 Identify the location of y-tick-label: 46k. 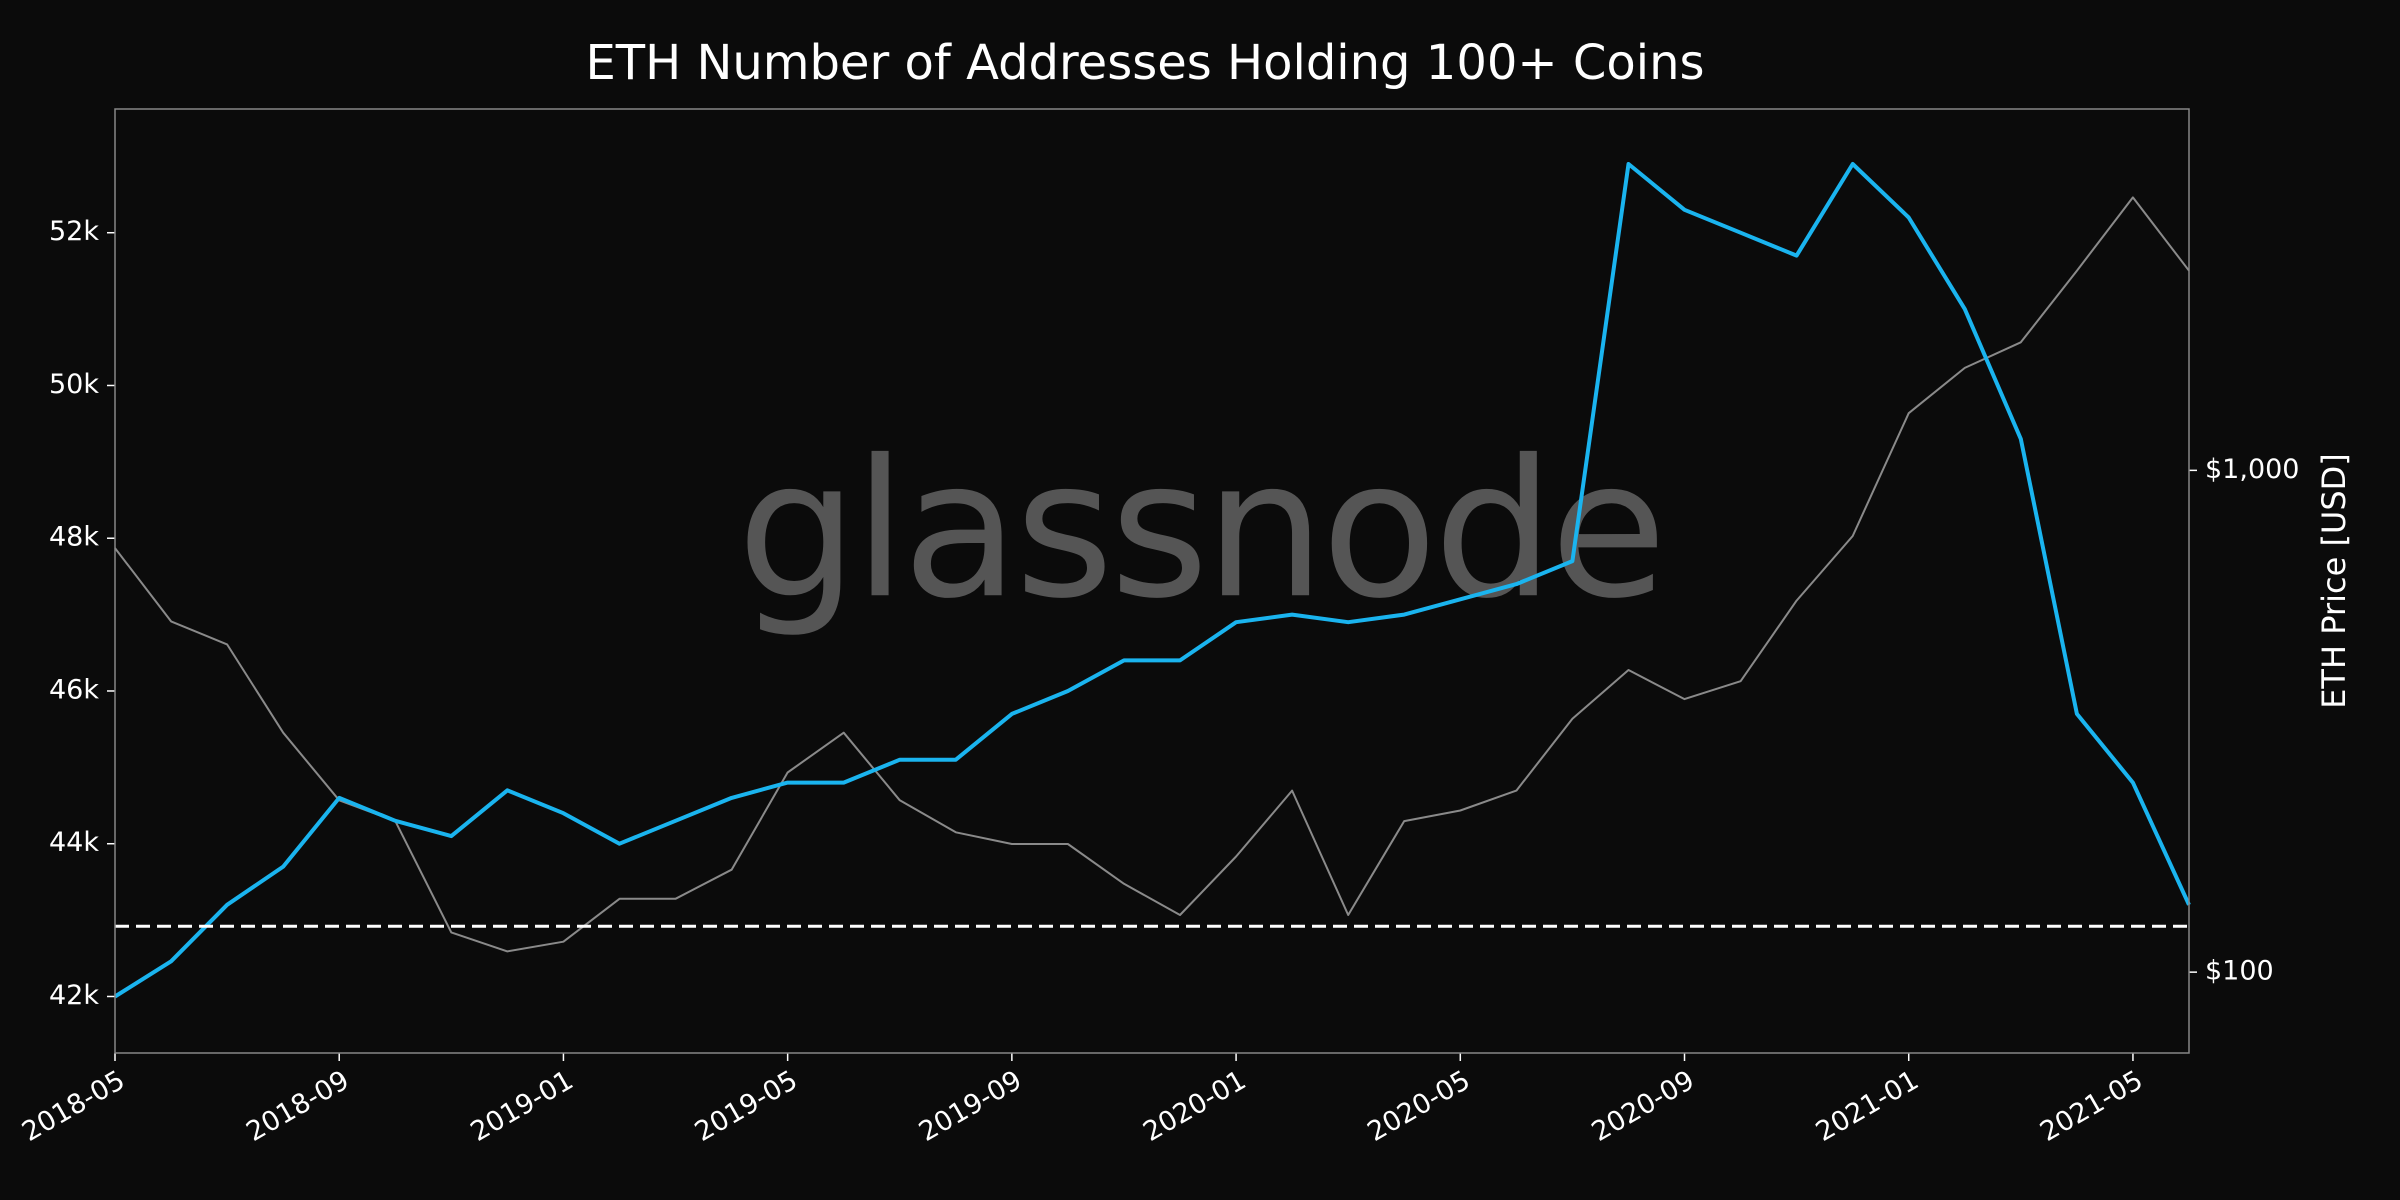
(74, 689).